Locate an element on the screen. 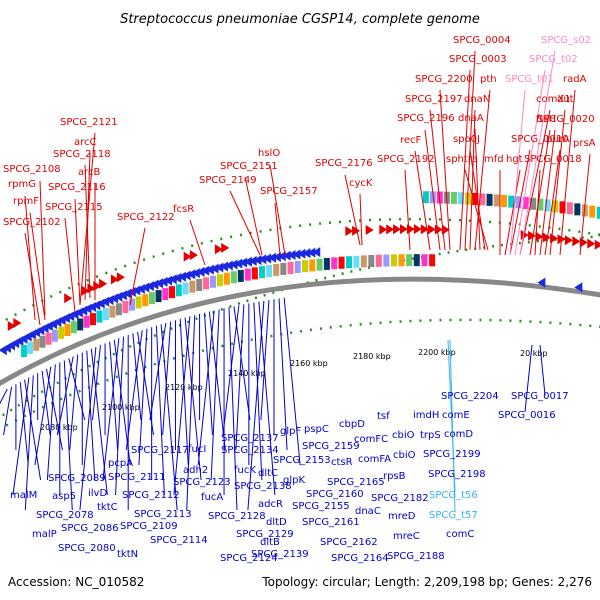  accession-text: Accession: NC_010582 is located at coordinates (76, 582).